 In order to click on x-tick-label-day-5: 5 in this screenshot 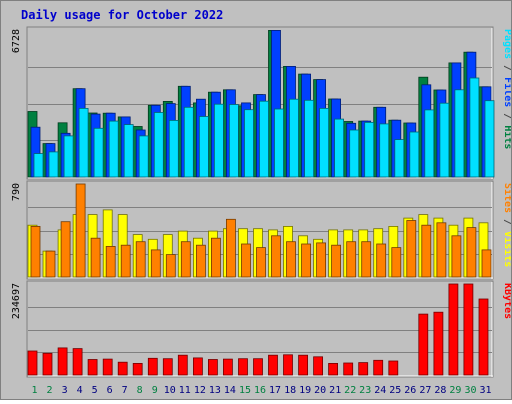, I will do `click(95, 390)`.